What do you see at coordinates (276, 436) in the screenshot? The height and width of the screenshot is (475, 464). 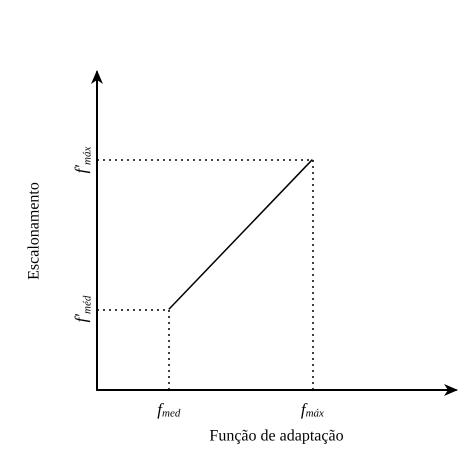 I see `x-axis-title: Função de adaptação` at bounding box center [276, 436].